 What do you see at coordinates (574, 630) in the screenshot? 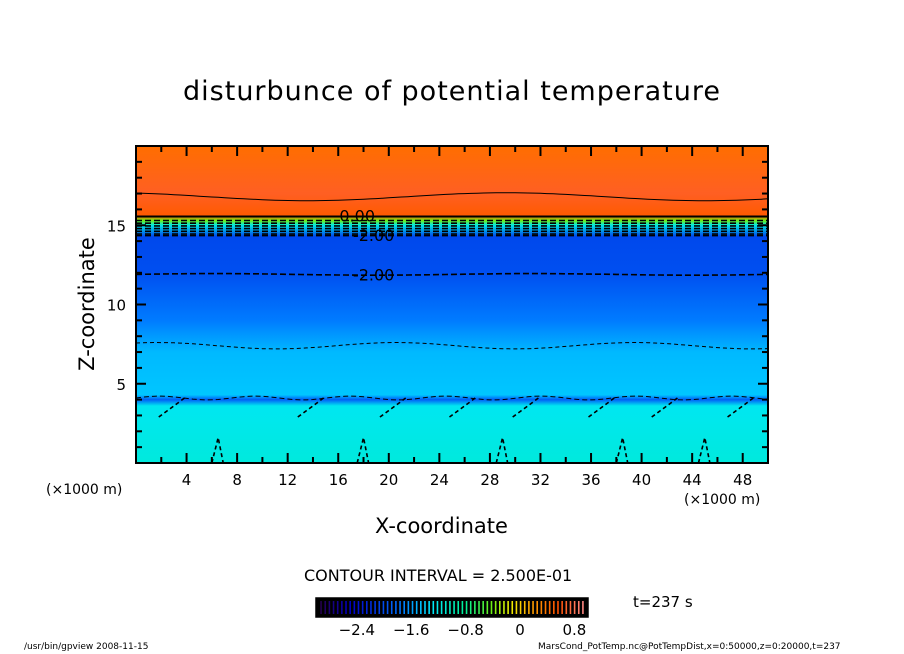
I see `colorbar-tick-label: 0.8` at bounding box center [574, 630].